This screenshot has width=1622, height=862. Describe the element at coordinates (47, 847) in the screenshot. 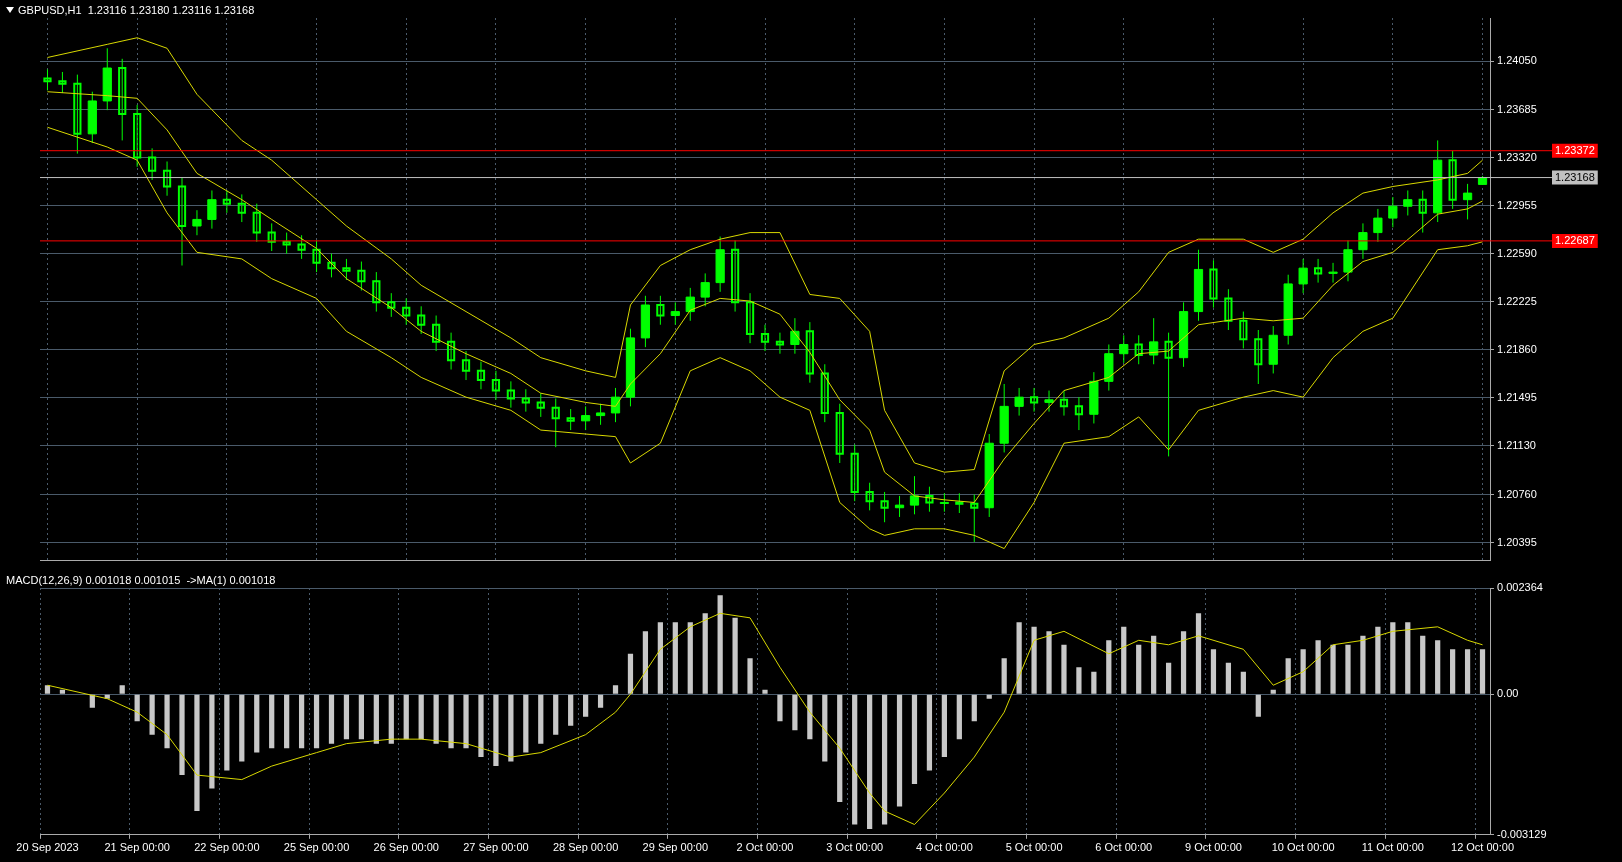

I see `x-tick-label: 20 Sep 2023` at that location.